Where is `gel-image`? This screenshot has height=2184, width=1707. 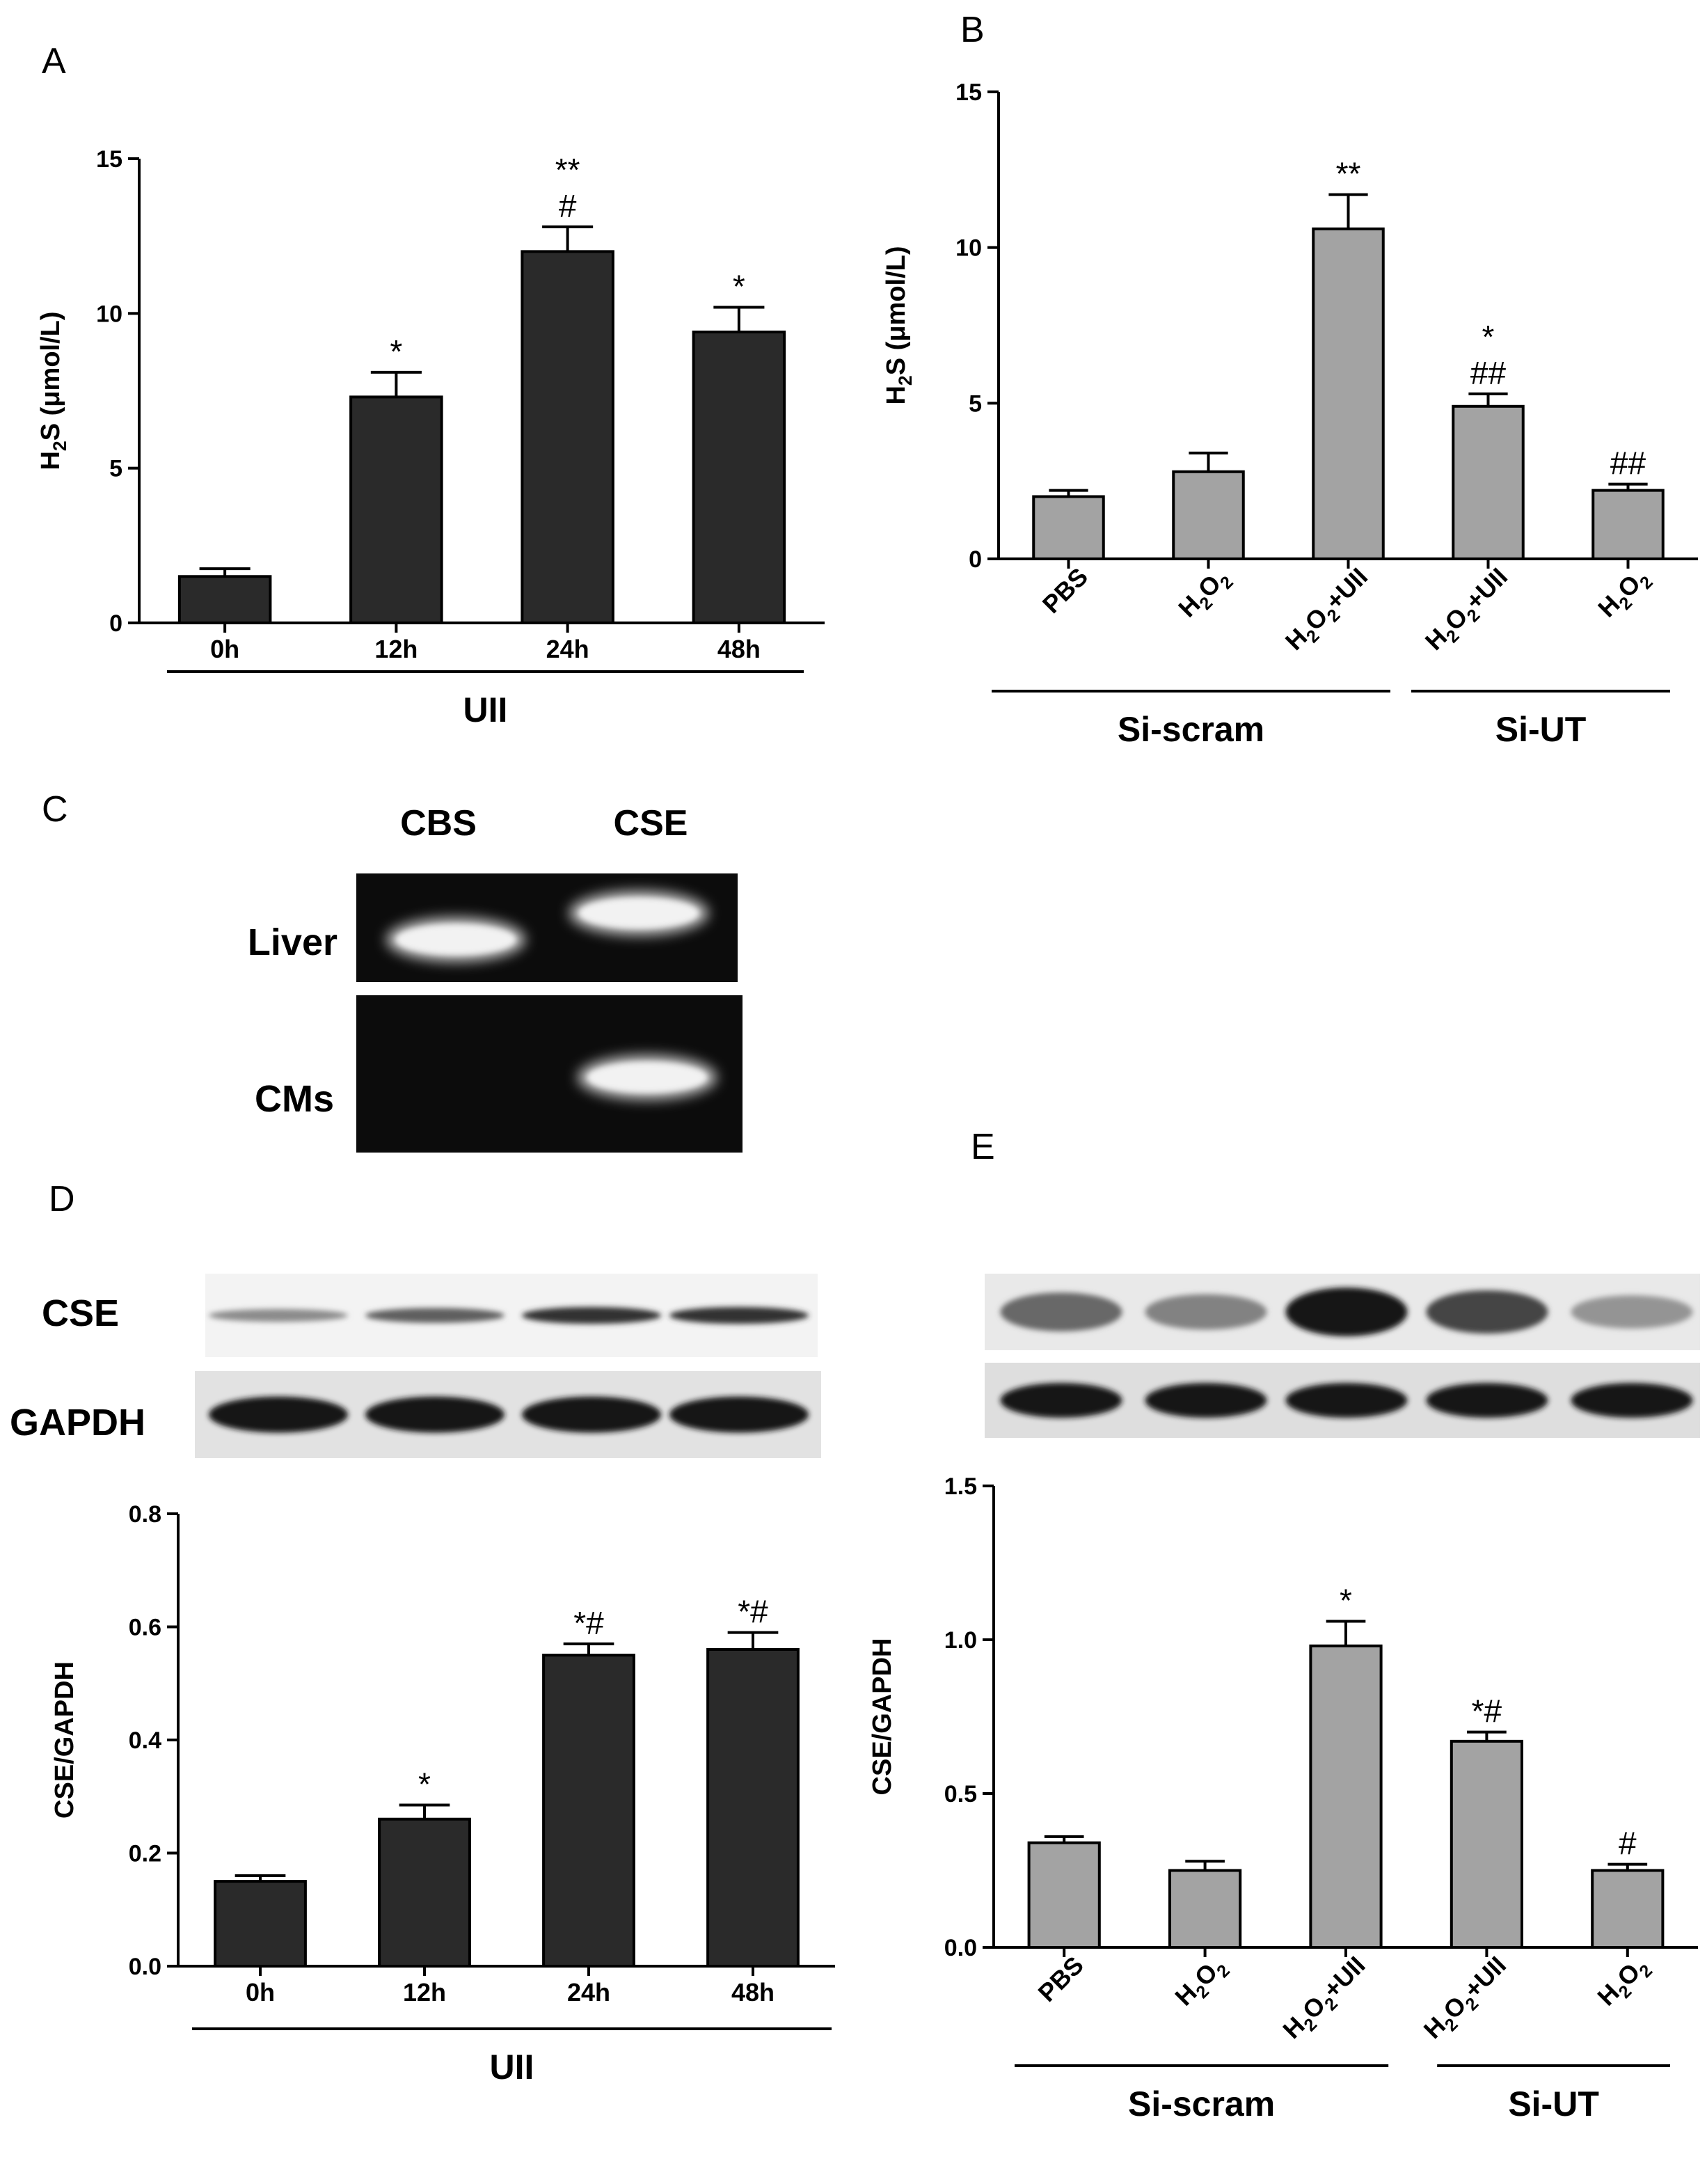 gel-image is located at coordinates (549, 1013).